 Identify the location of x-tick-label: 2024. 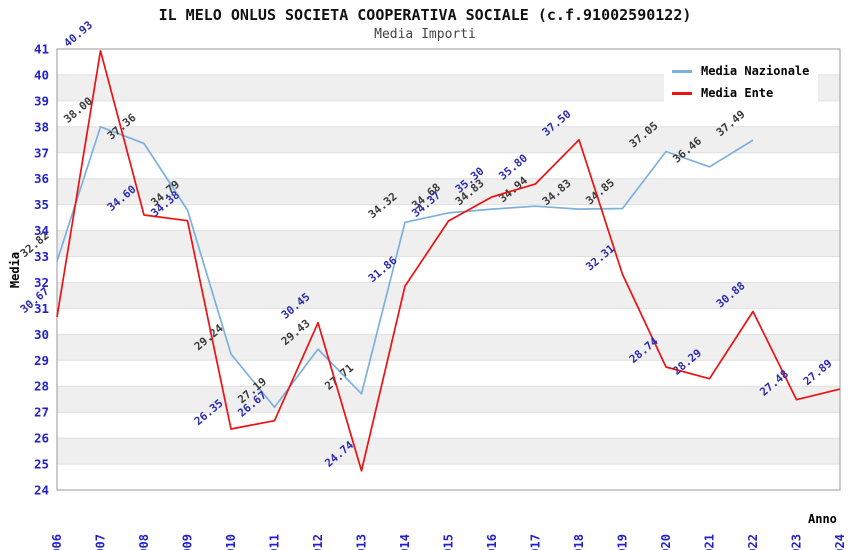
(840, 542).